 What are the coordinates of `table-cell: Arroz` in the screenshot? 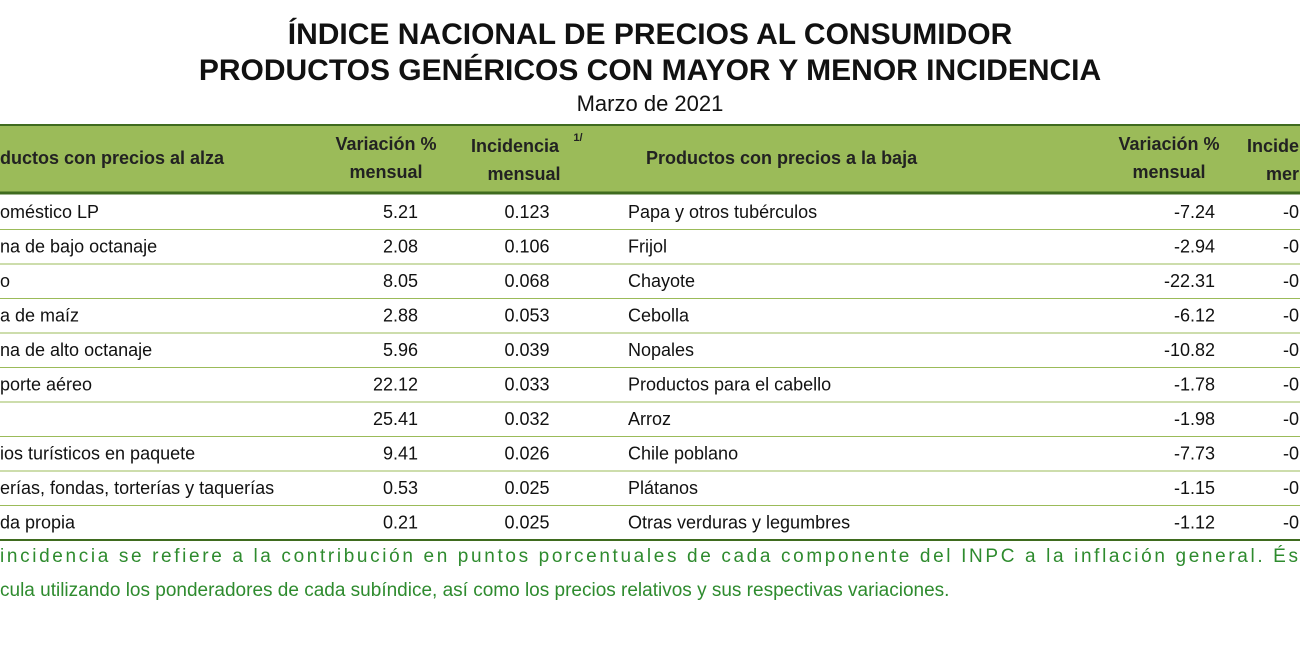 It's located at (649, 419).